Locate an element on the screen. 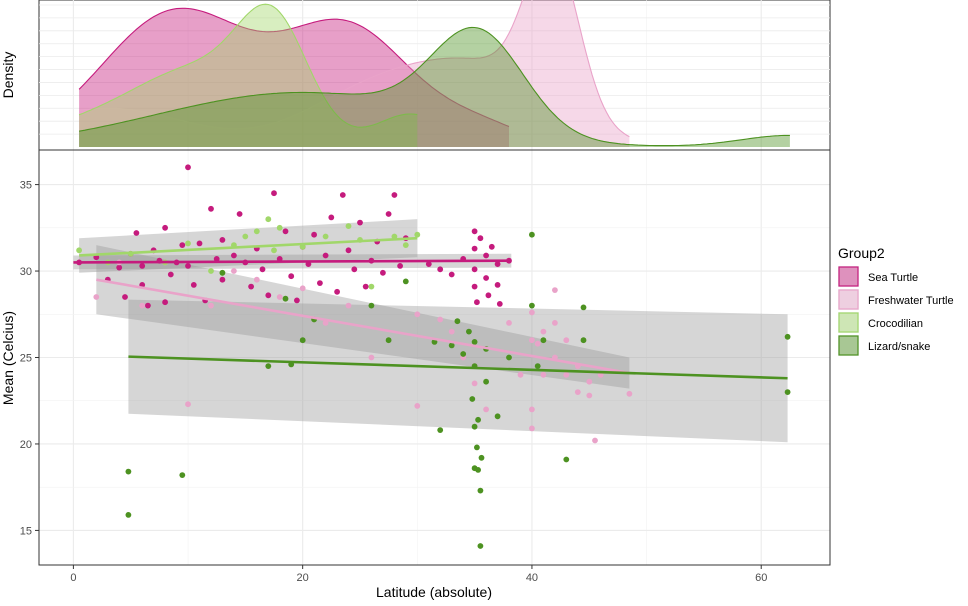 The image size is (968, 606). y-axis-ticks: 15 20 25 30 35 is located at coordinates (29, 358).